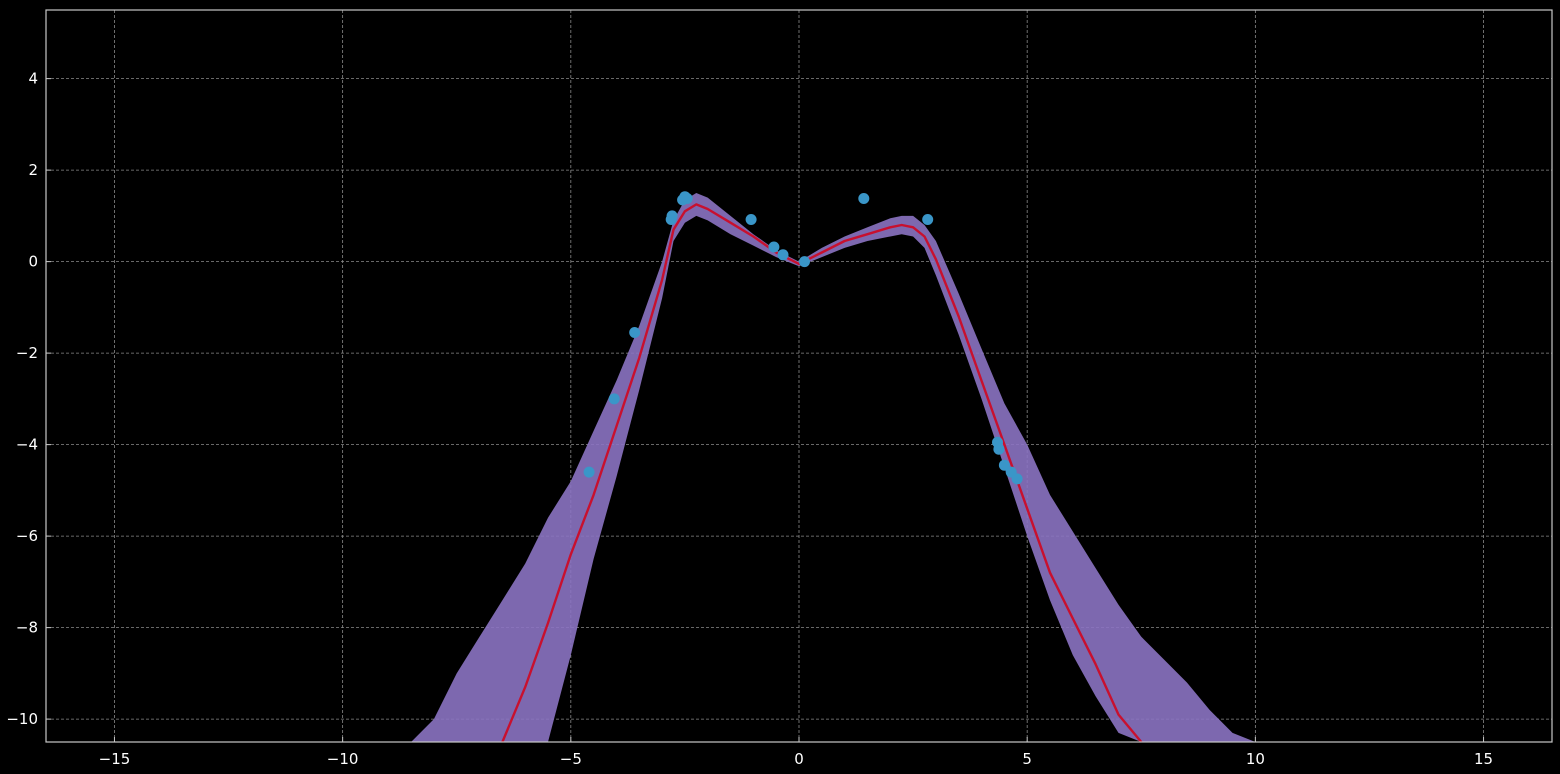 The width and height of the screenshot is (1560, 774). What do you see at coordinates (1483, 759) in the screenshot?
I see `x-tick-label: 15` at bounding box center [1483, 759].